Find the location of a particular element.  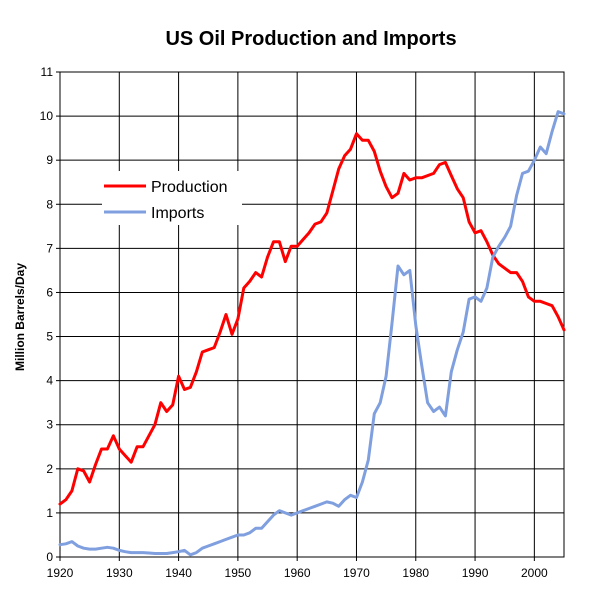

legend: Production Imports is located at coordinates (172, 198).